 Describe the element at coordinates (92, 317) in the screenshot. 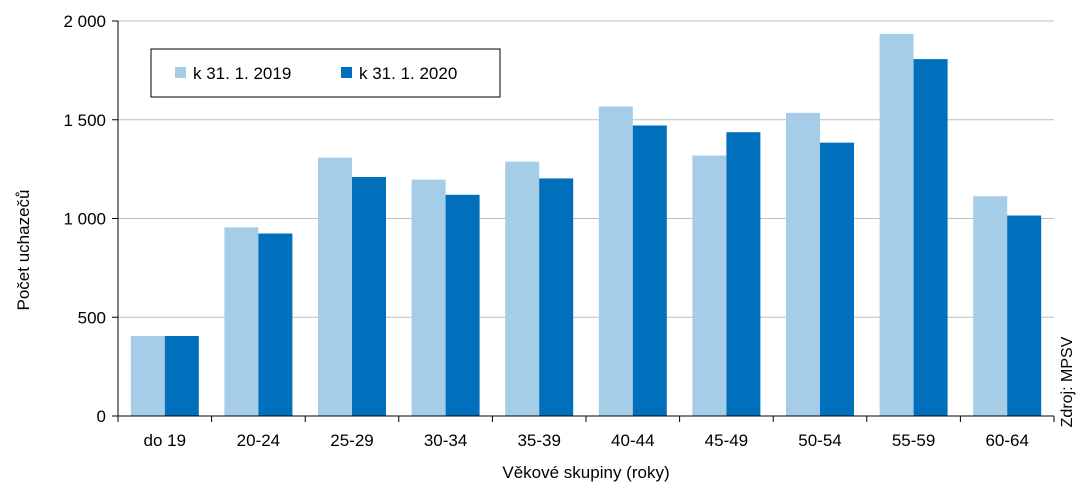

I see `y-tick-label: 500` at that location.